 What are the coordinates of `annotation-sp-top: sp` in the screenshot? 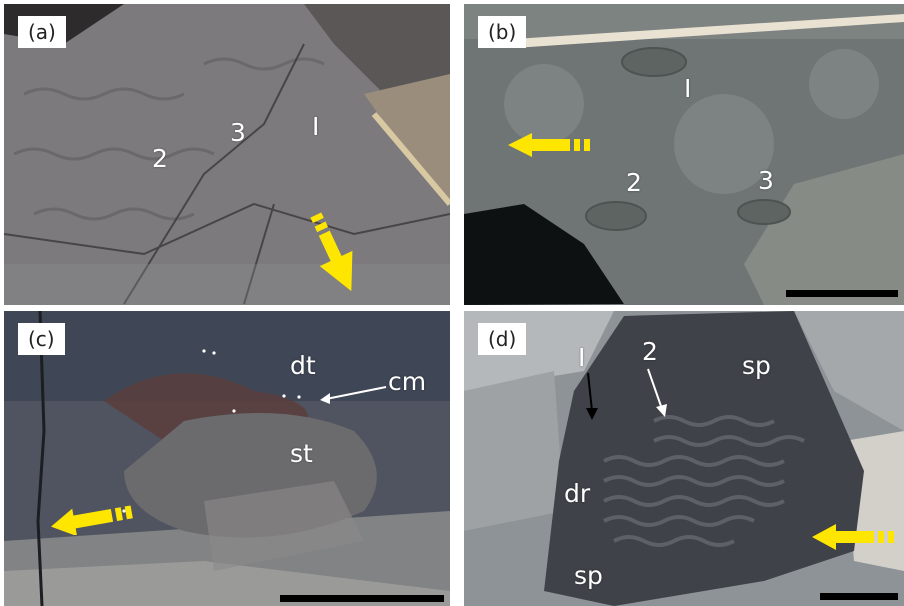 It's located at (756, 365).